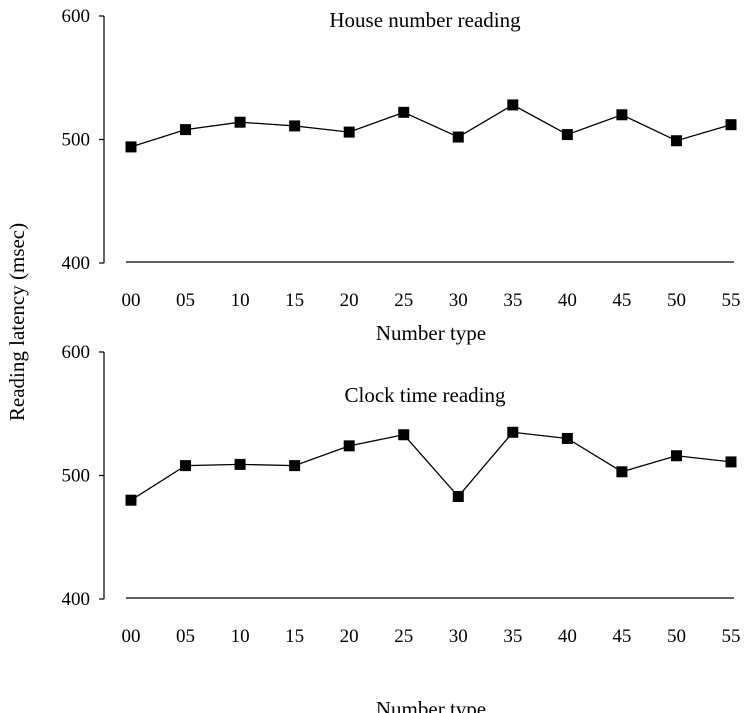 This screenshot has height=713, width=745. I want to click on chart-title: House number reading, so click(425, 20).